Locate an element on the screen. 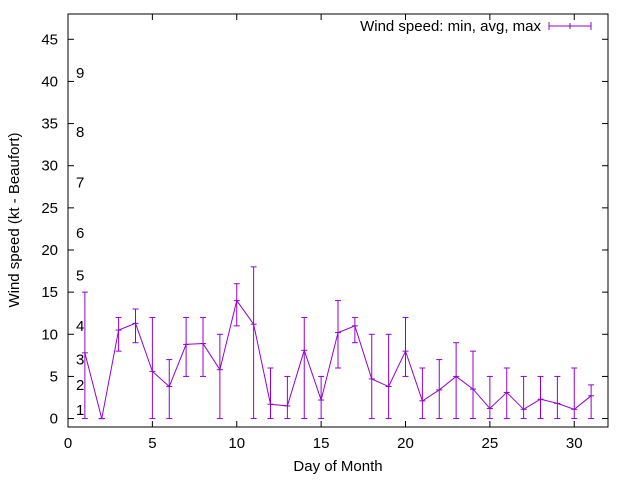 The image size is (640, 480). y-tick-label: 35 is located at coordinates (49, 124).